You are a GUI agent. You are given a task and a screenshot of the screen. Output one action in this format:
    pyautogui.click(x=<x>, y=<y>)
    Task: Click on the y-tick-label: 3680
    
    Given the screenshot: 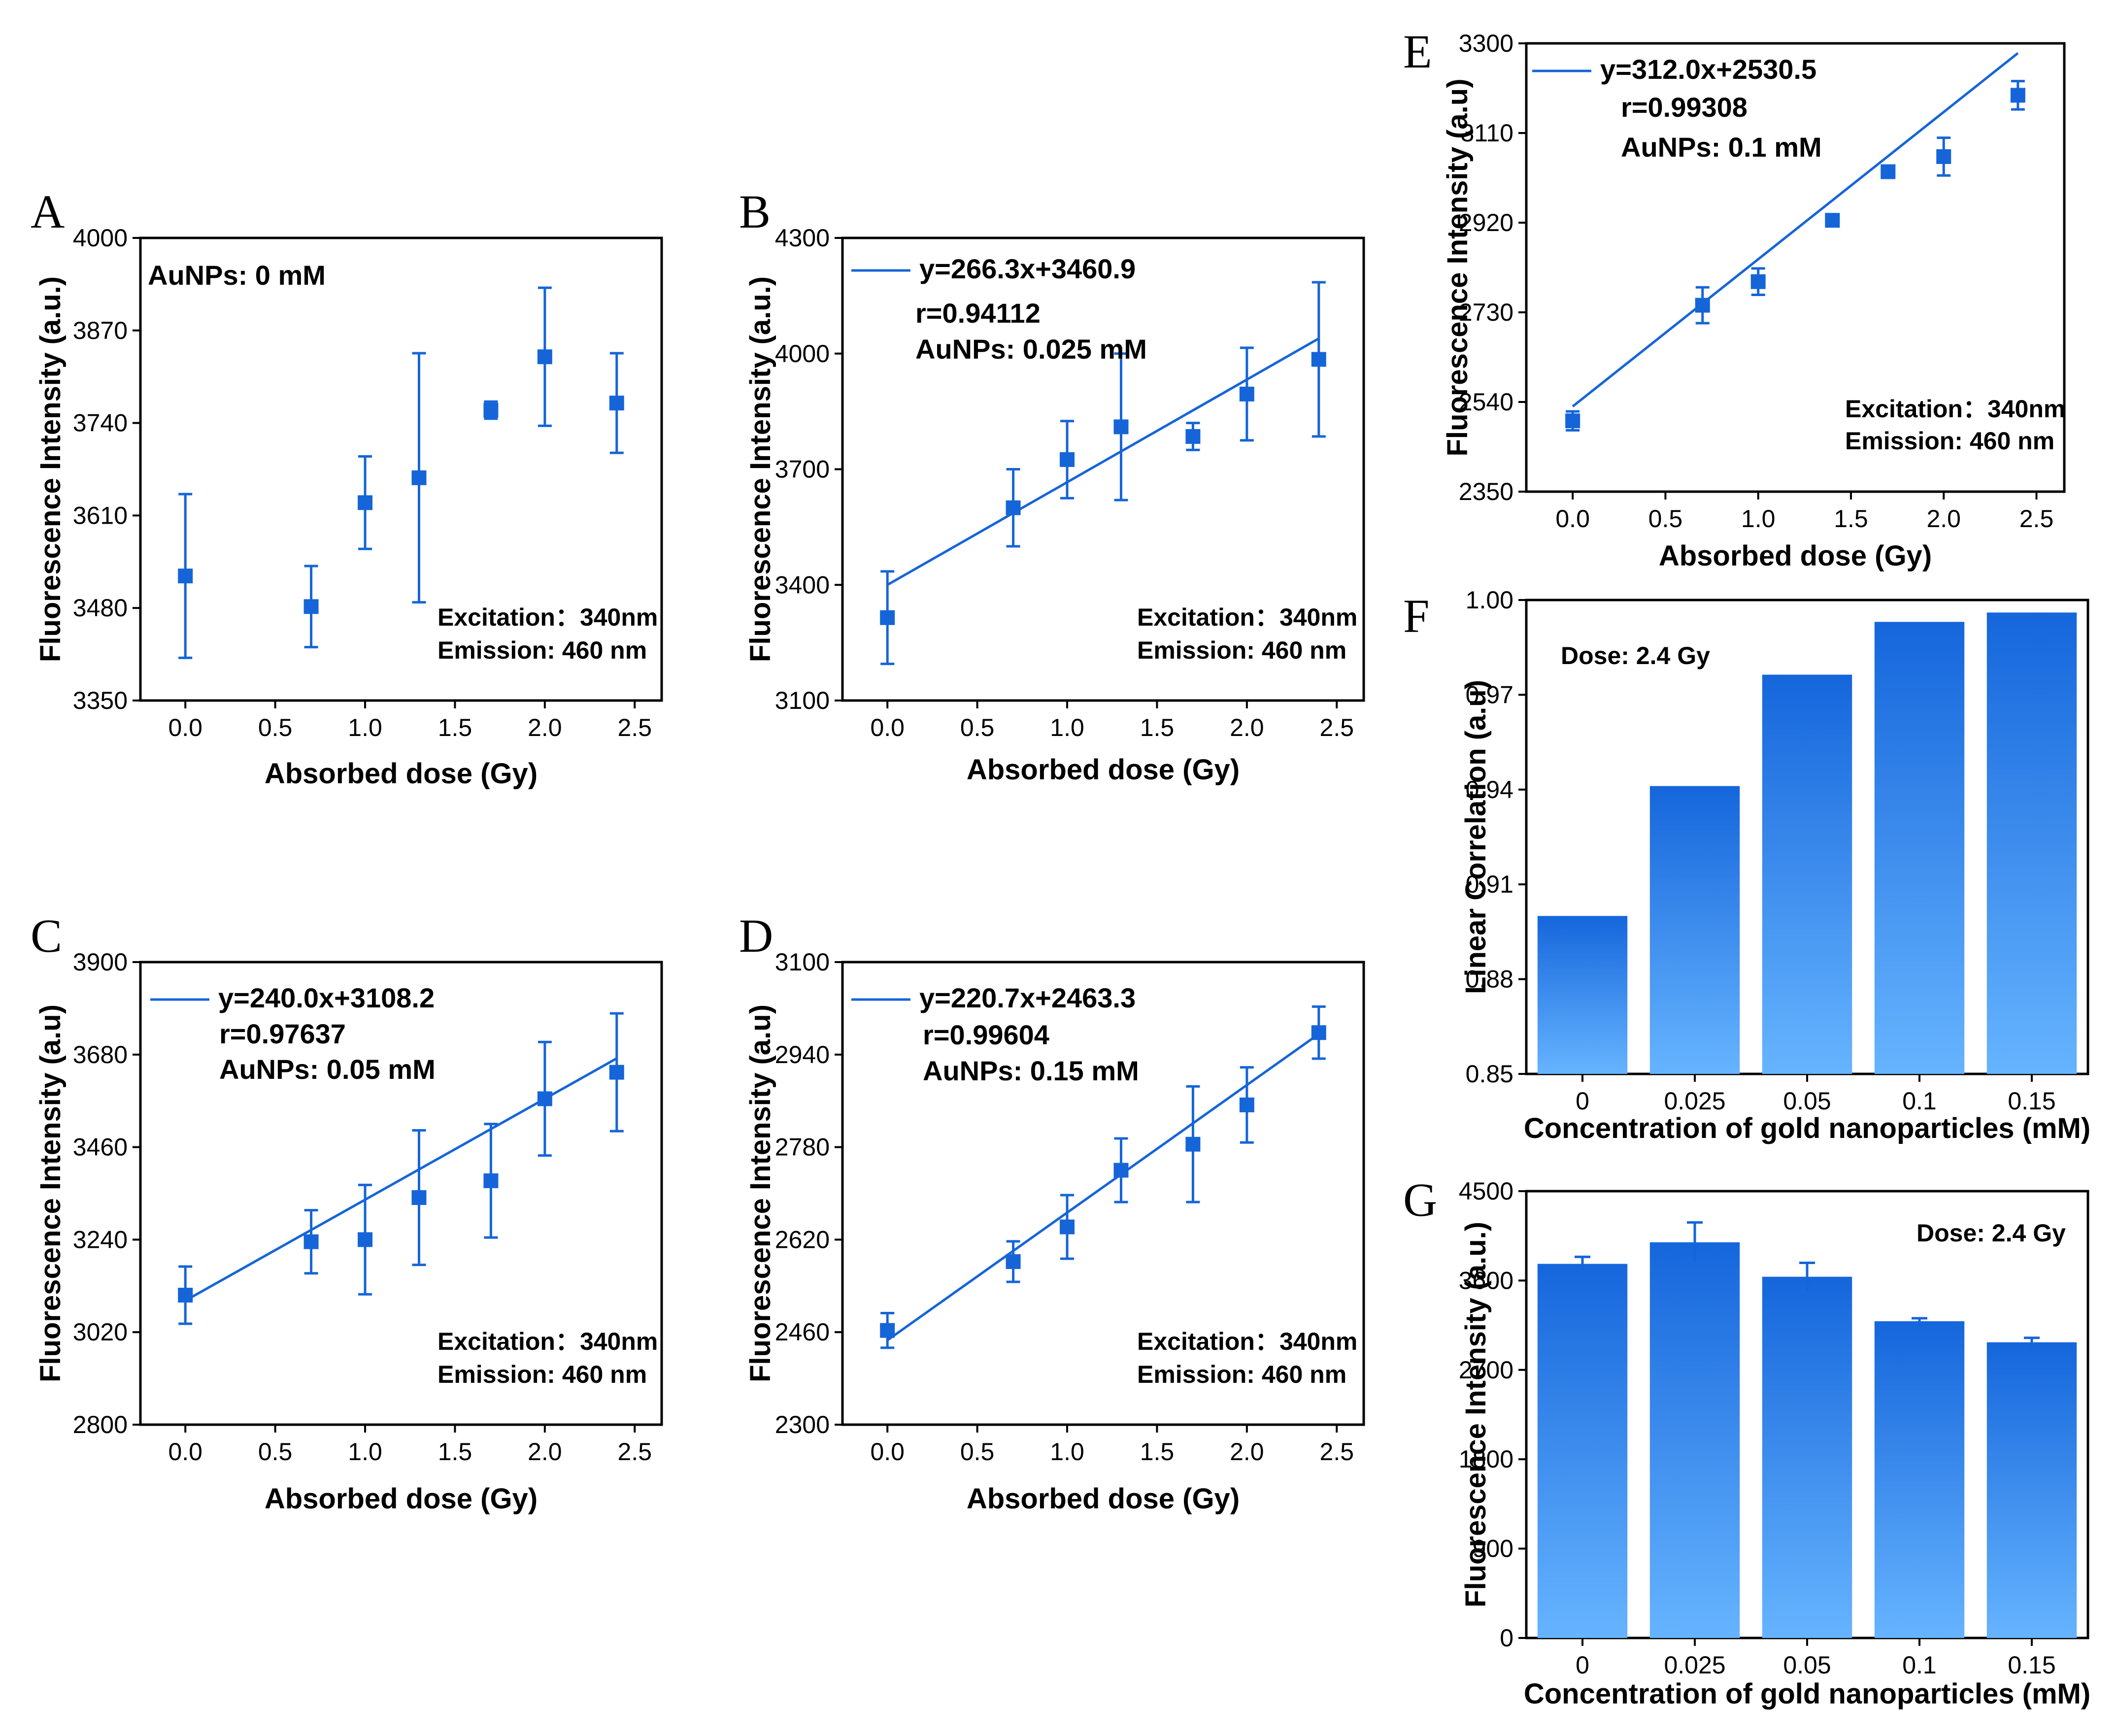 What is the action you would take?
    pyautogui.click(x=100, y=1054)
    